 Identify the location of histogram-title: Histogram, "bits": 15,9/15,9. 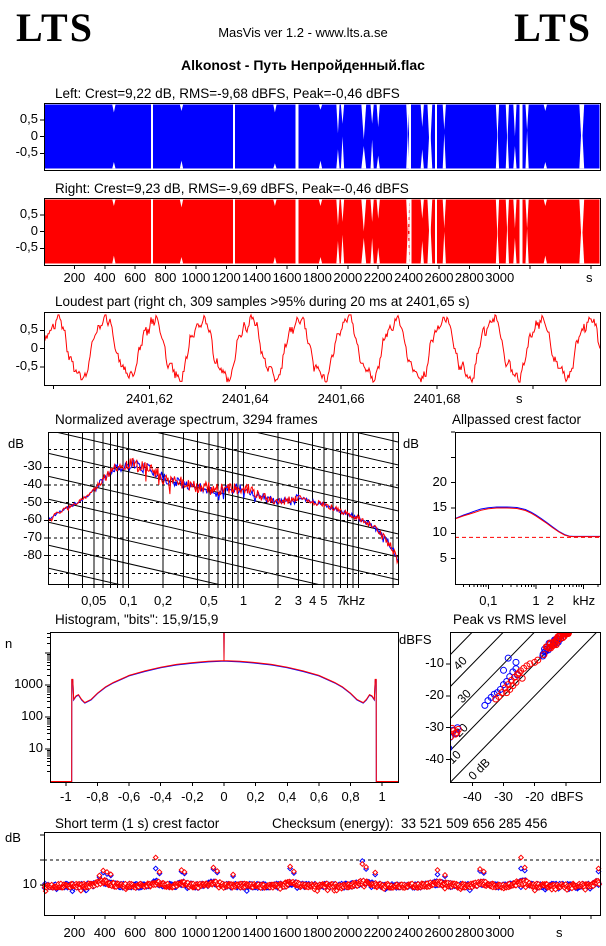
(137, 619).